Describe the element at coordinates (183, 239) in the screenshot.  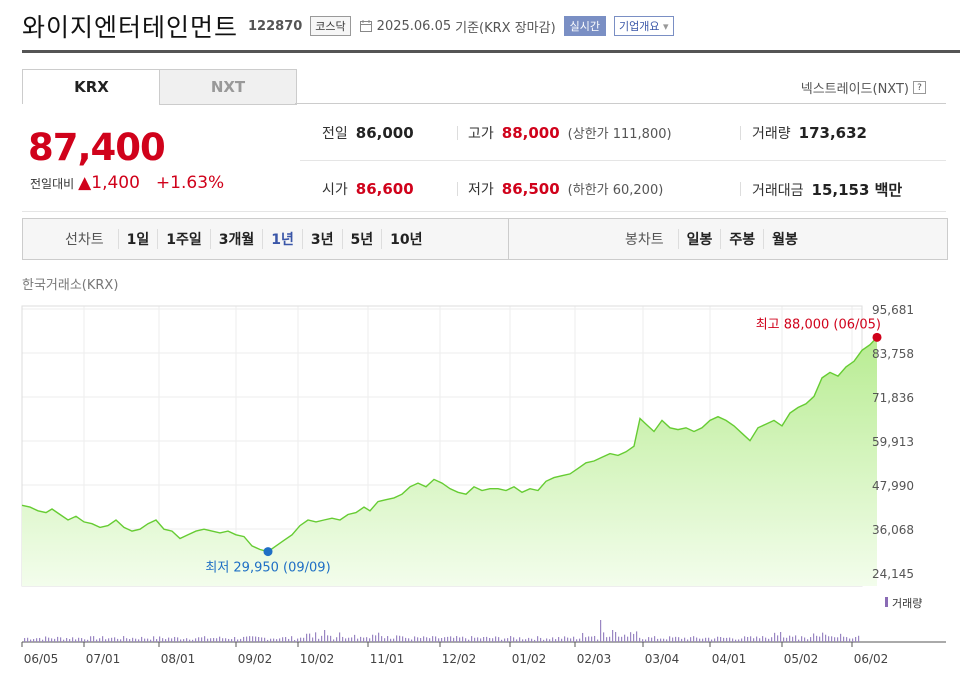
I see `period-1w-button: 1주일` at that location.